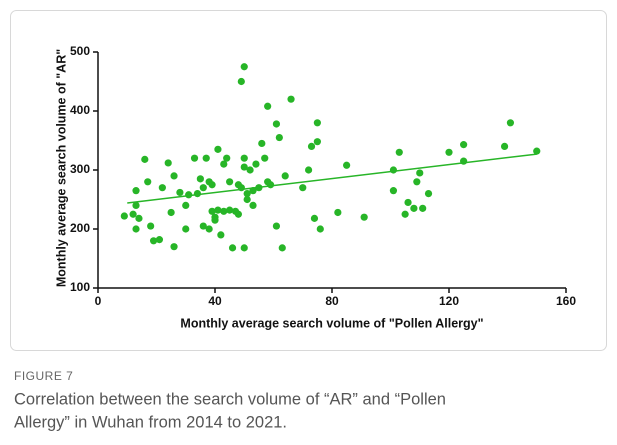 This screenshot has width=617, height=445. What do you see at coordinates (43, 376) in the screenshot?
I see `figure-label: FIGURE 7` at bounding box center [43, 376].